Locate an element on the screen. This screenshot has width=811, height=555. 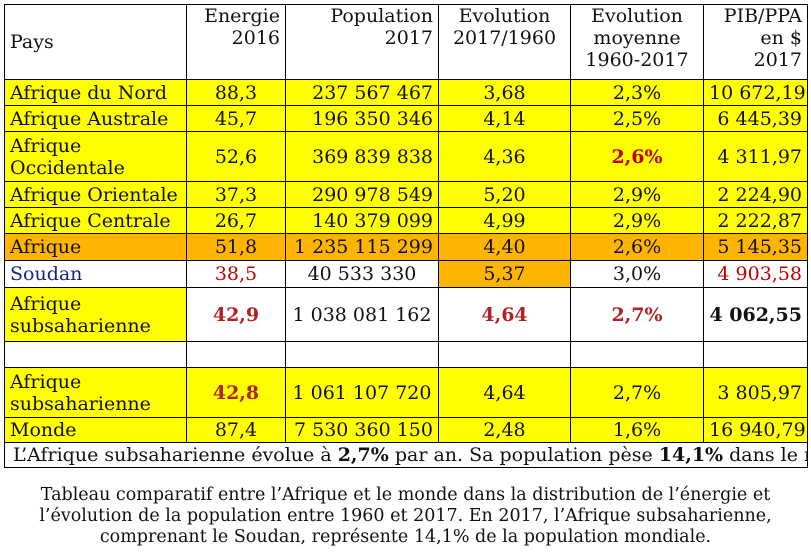
cell-pib: 10 672,19 is located at coordinates (755, 92).